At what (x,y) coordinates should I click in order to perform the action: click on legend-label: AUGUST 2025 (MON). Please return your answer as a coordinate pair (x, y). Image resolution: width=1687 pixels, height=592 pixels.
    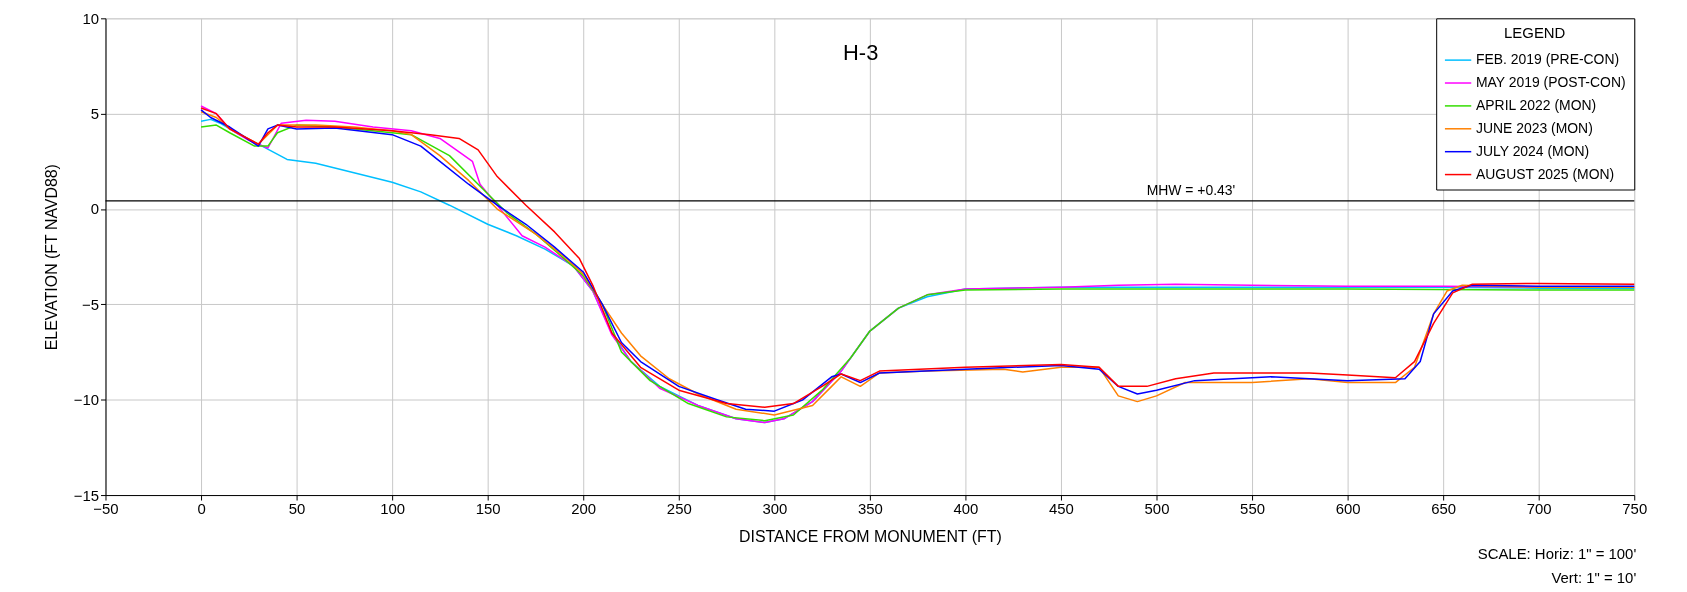
    Looking at the image, I should click on (1545, 173).